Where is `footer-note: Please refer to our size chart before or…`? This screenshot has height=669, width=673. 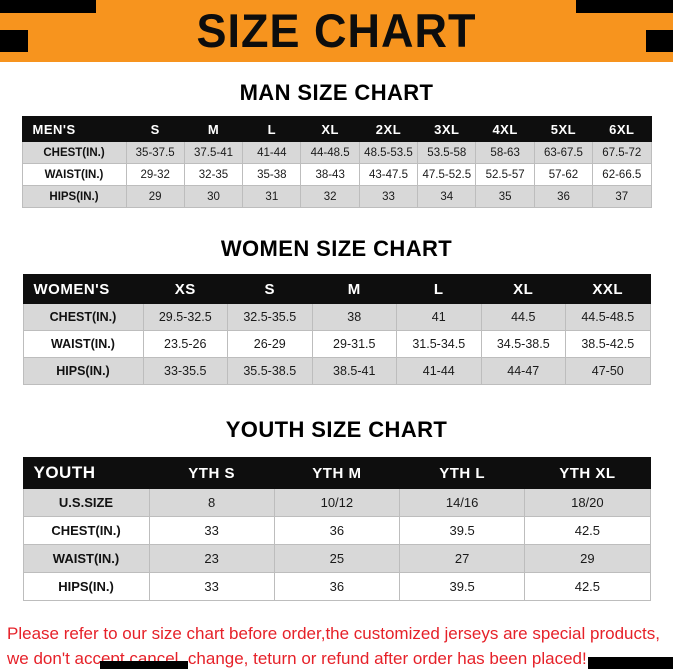
footer-note: Please refer to our size chart before or… is located at coordinates (336, 645).